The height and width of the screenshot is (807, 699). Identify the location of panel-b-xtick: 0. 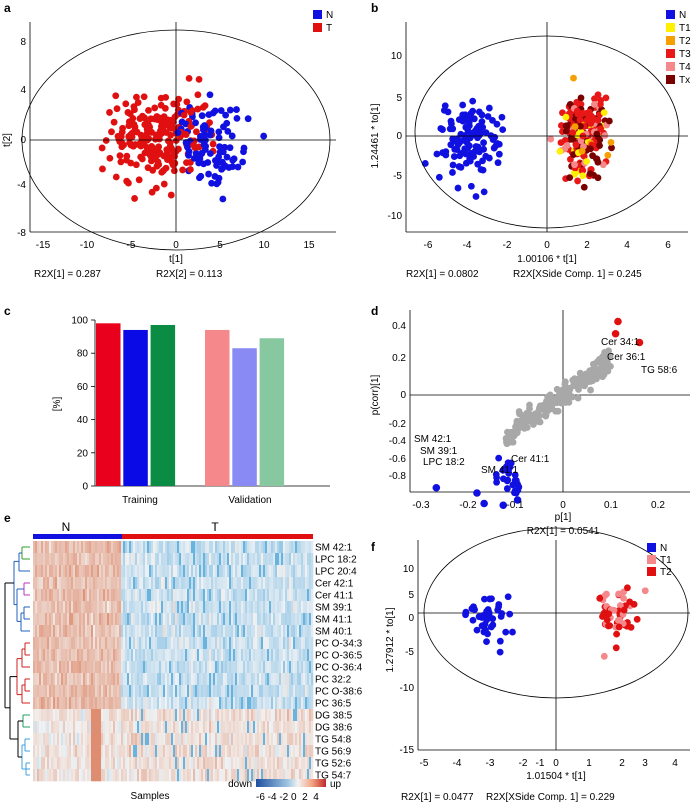
(547, 245).